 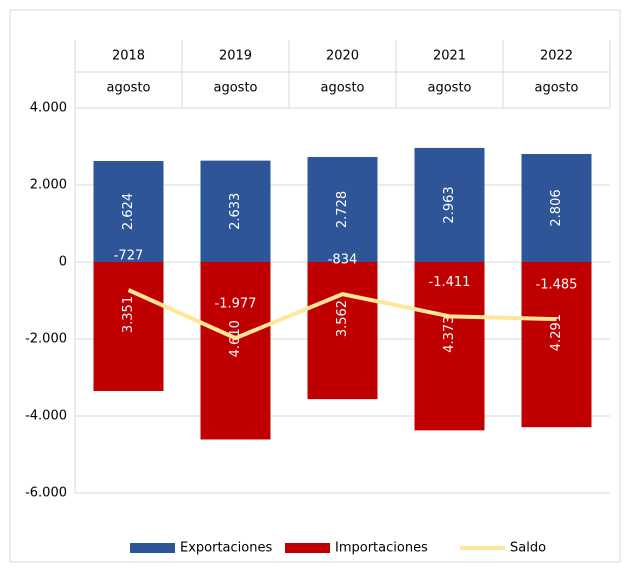 What do you see at coordinates (342, 56) in the screenshot?
I see `x-tick-label: 2020` at bounding box center [342, 56].